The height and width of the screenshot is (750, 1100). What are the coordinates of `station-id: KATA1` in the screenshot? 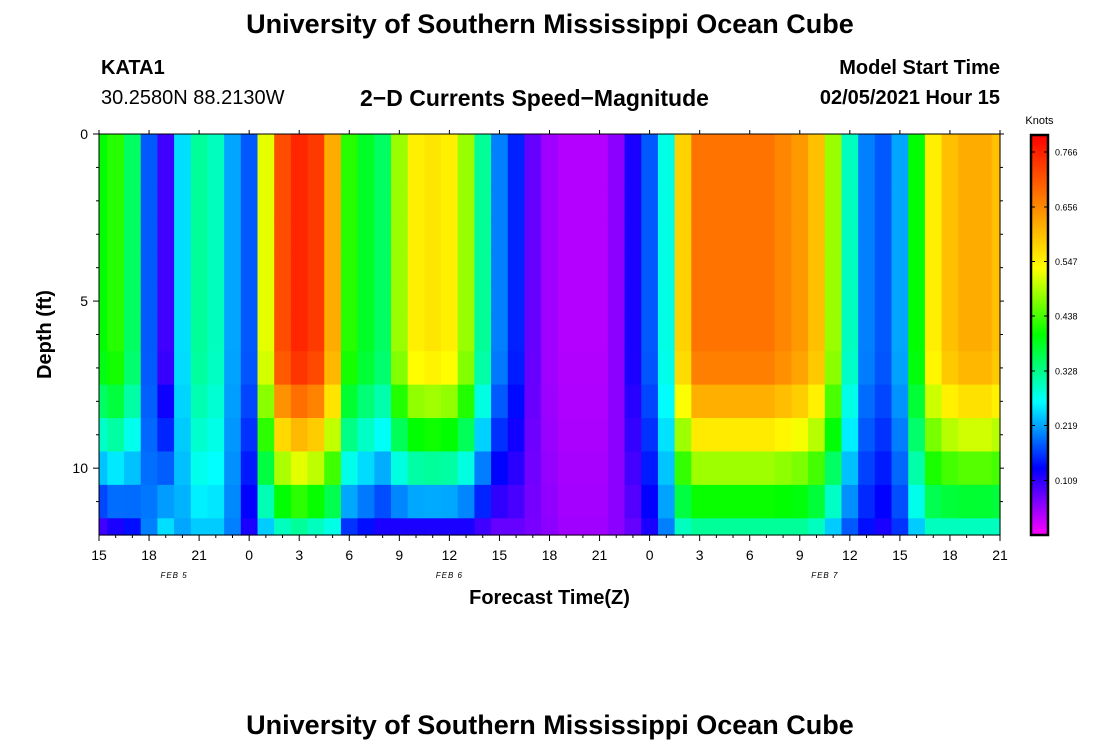 It's located at (133, 68).